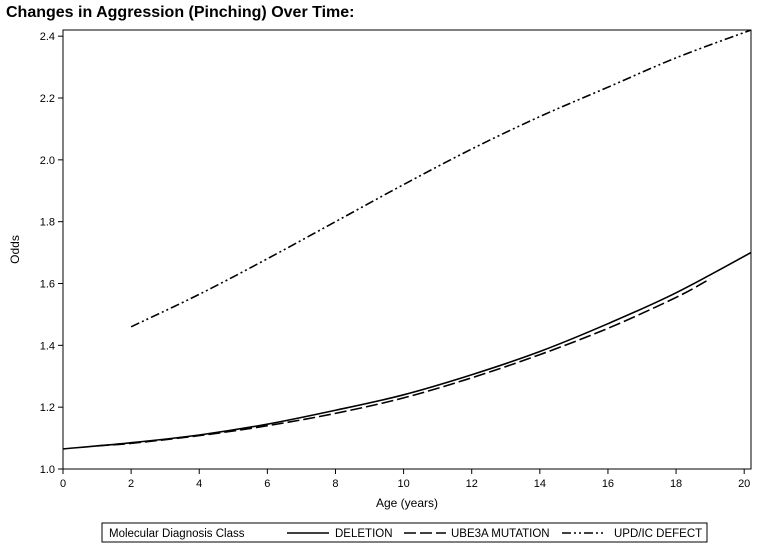 The width and height of the screenshot is (761, 548). What do you see at coordinates (472, 484) in the screenshot?
I see `x-tick-label: 12` at bounding box center [472, 484].